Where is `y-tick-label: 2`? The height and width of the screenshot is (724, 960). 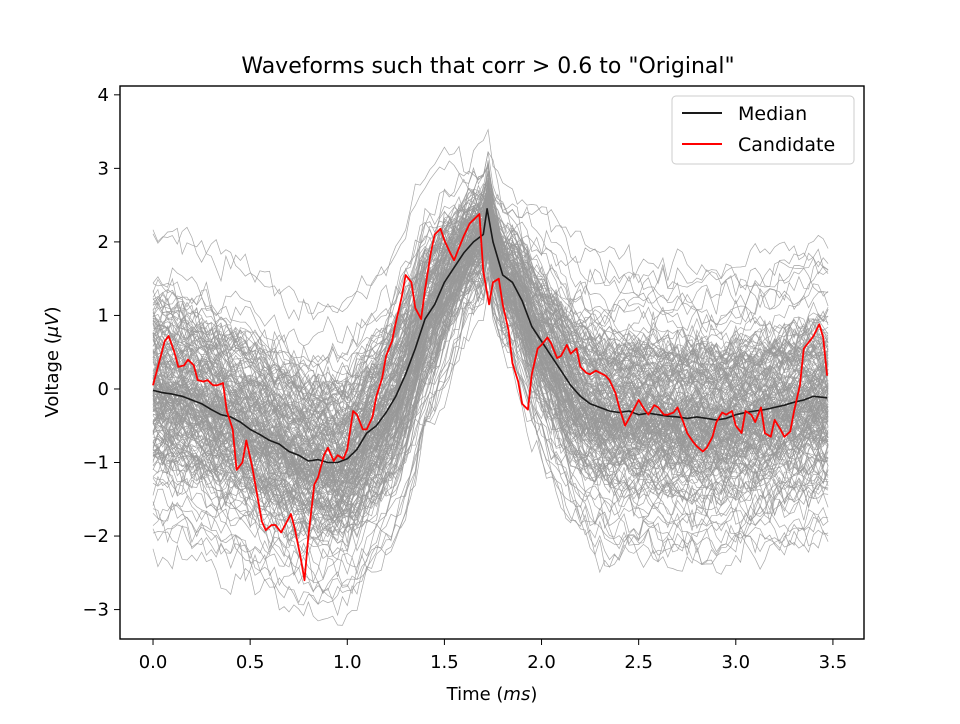 y-tick-label: 2 is located at coordinates (103, 242).